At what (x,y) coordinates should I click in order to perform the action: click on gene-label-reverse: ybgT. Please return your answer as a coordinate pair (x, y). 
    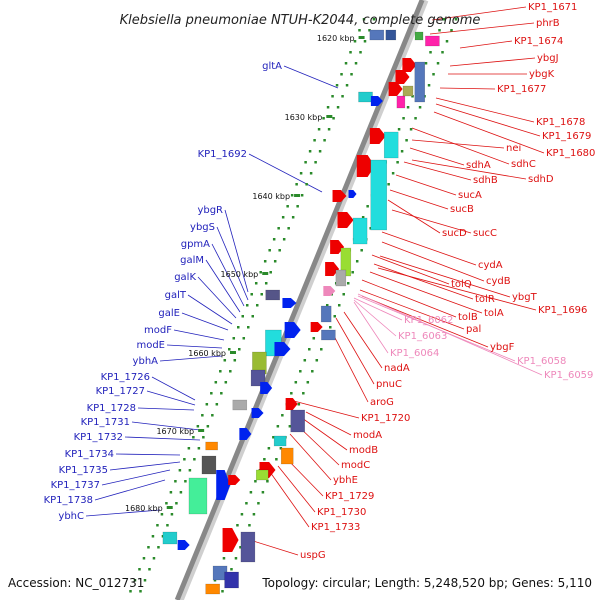
    Looking at the image, I should click on (525, 297).